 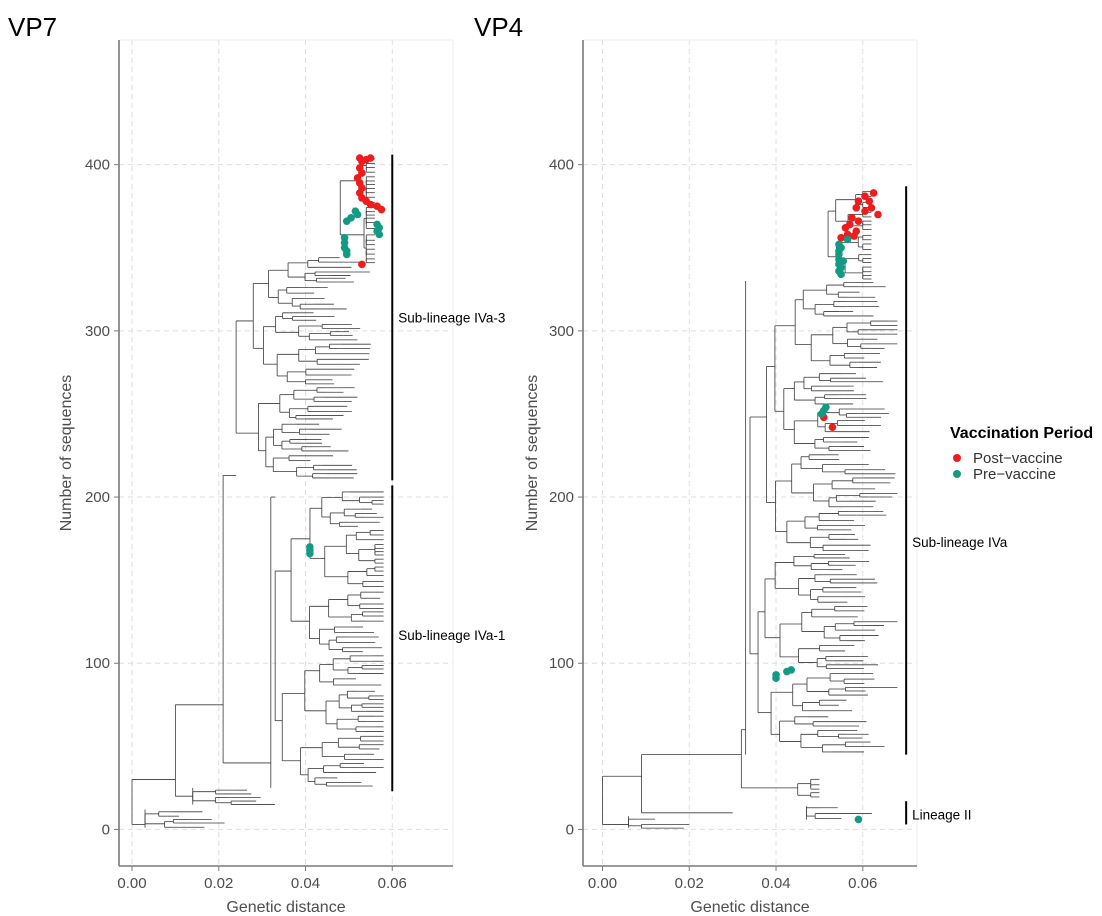 I want to click on panel-title: VP7, so click(x=32, y=27).